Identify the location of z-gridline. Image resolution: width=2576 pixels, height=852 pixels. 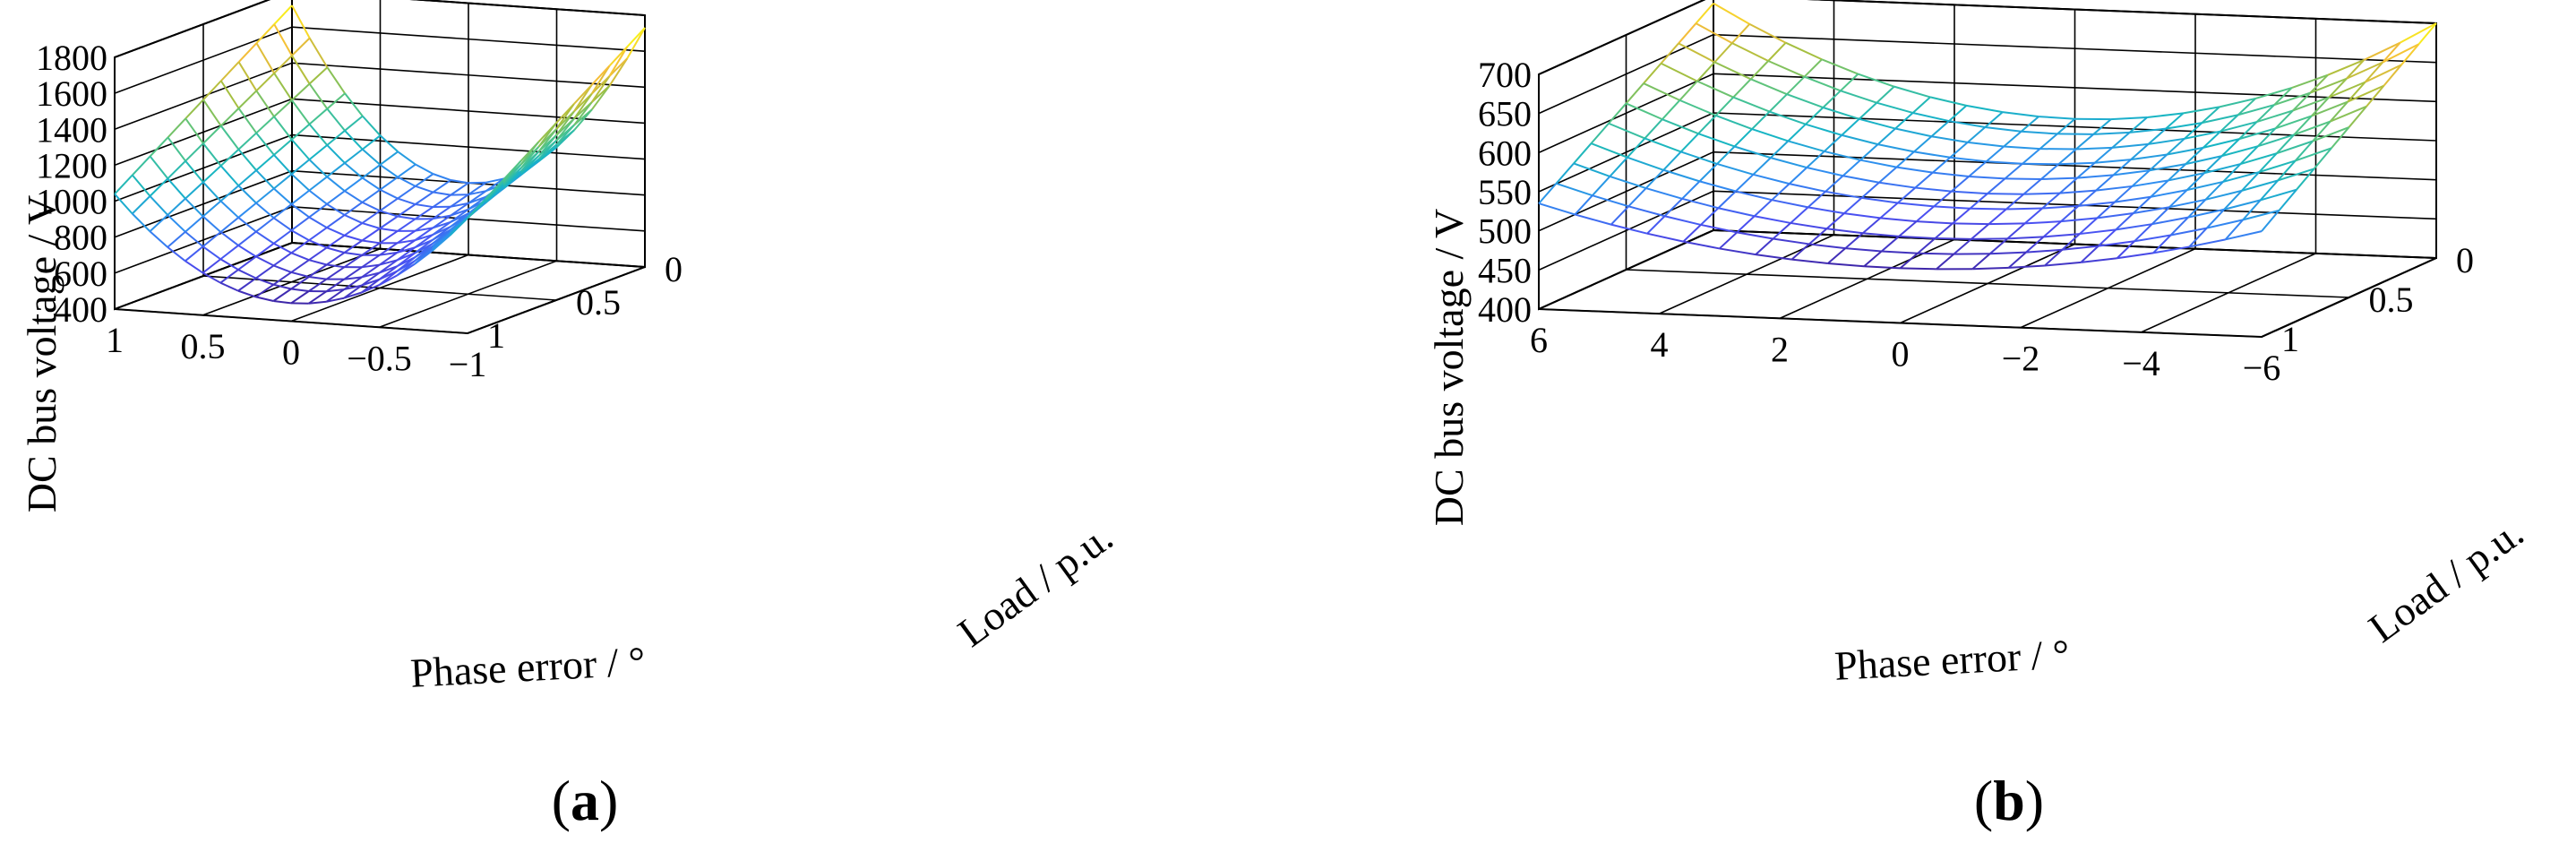
(1987, 230).